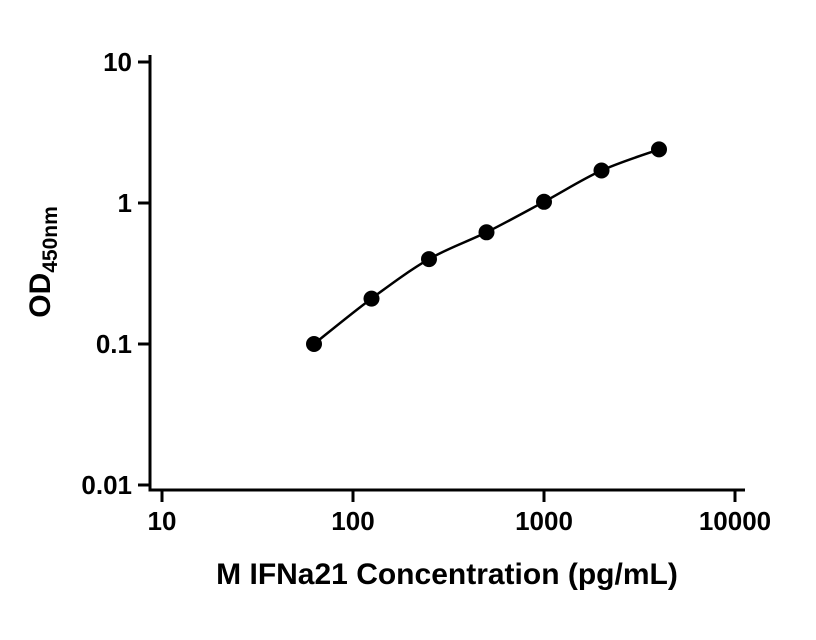 This screenshot has width=816, height=640. I want to click on y-tick-label: 0.01, so click(106, 485).